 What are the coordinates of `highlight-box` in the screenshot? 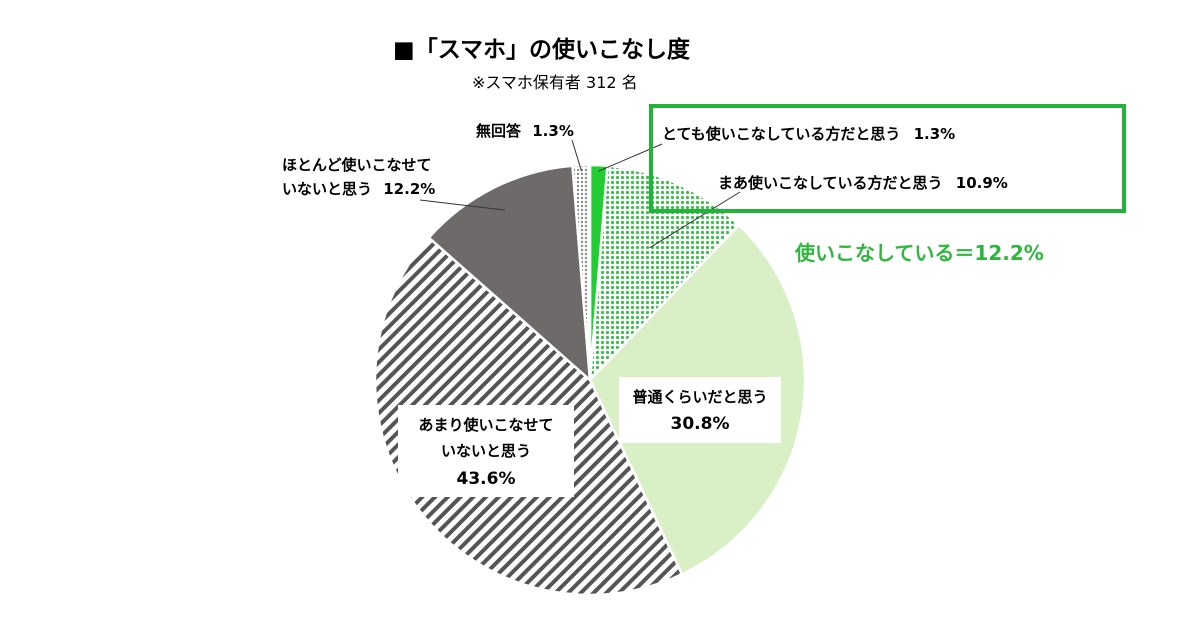 It's located at (887, 158).